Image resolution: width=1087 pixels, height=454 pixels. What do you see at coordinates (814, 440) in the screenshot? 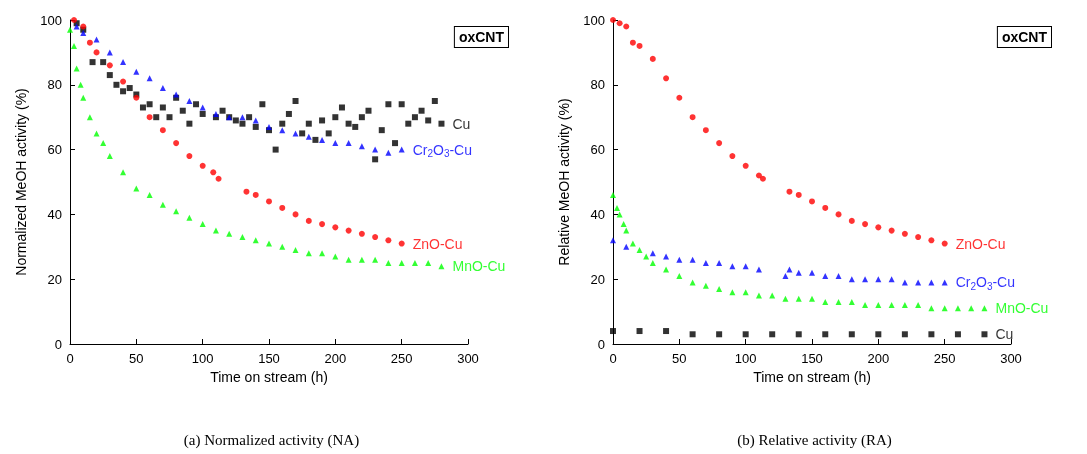
I see `text: (b) Relative activity (RA)` at bounding box center [814, 440].